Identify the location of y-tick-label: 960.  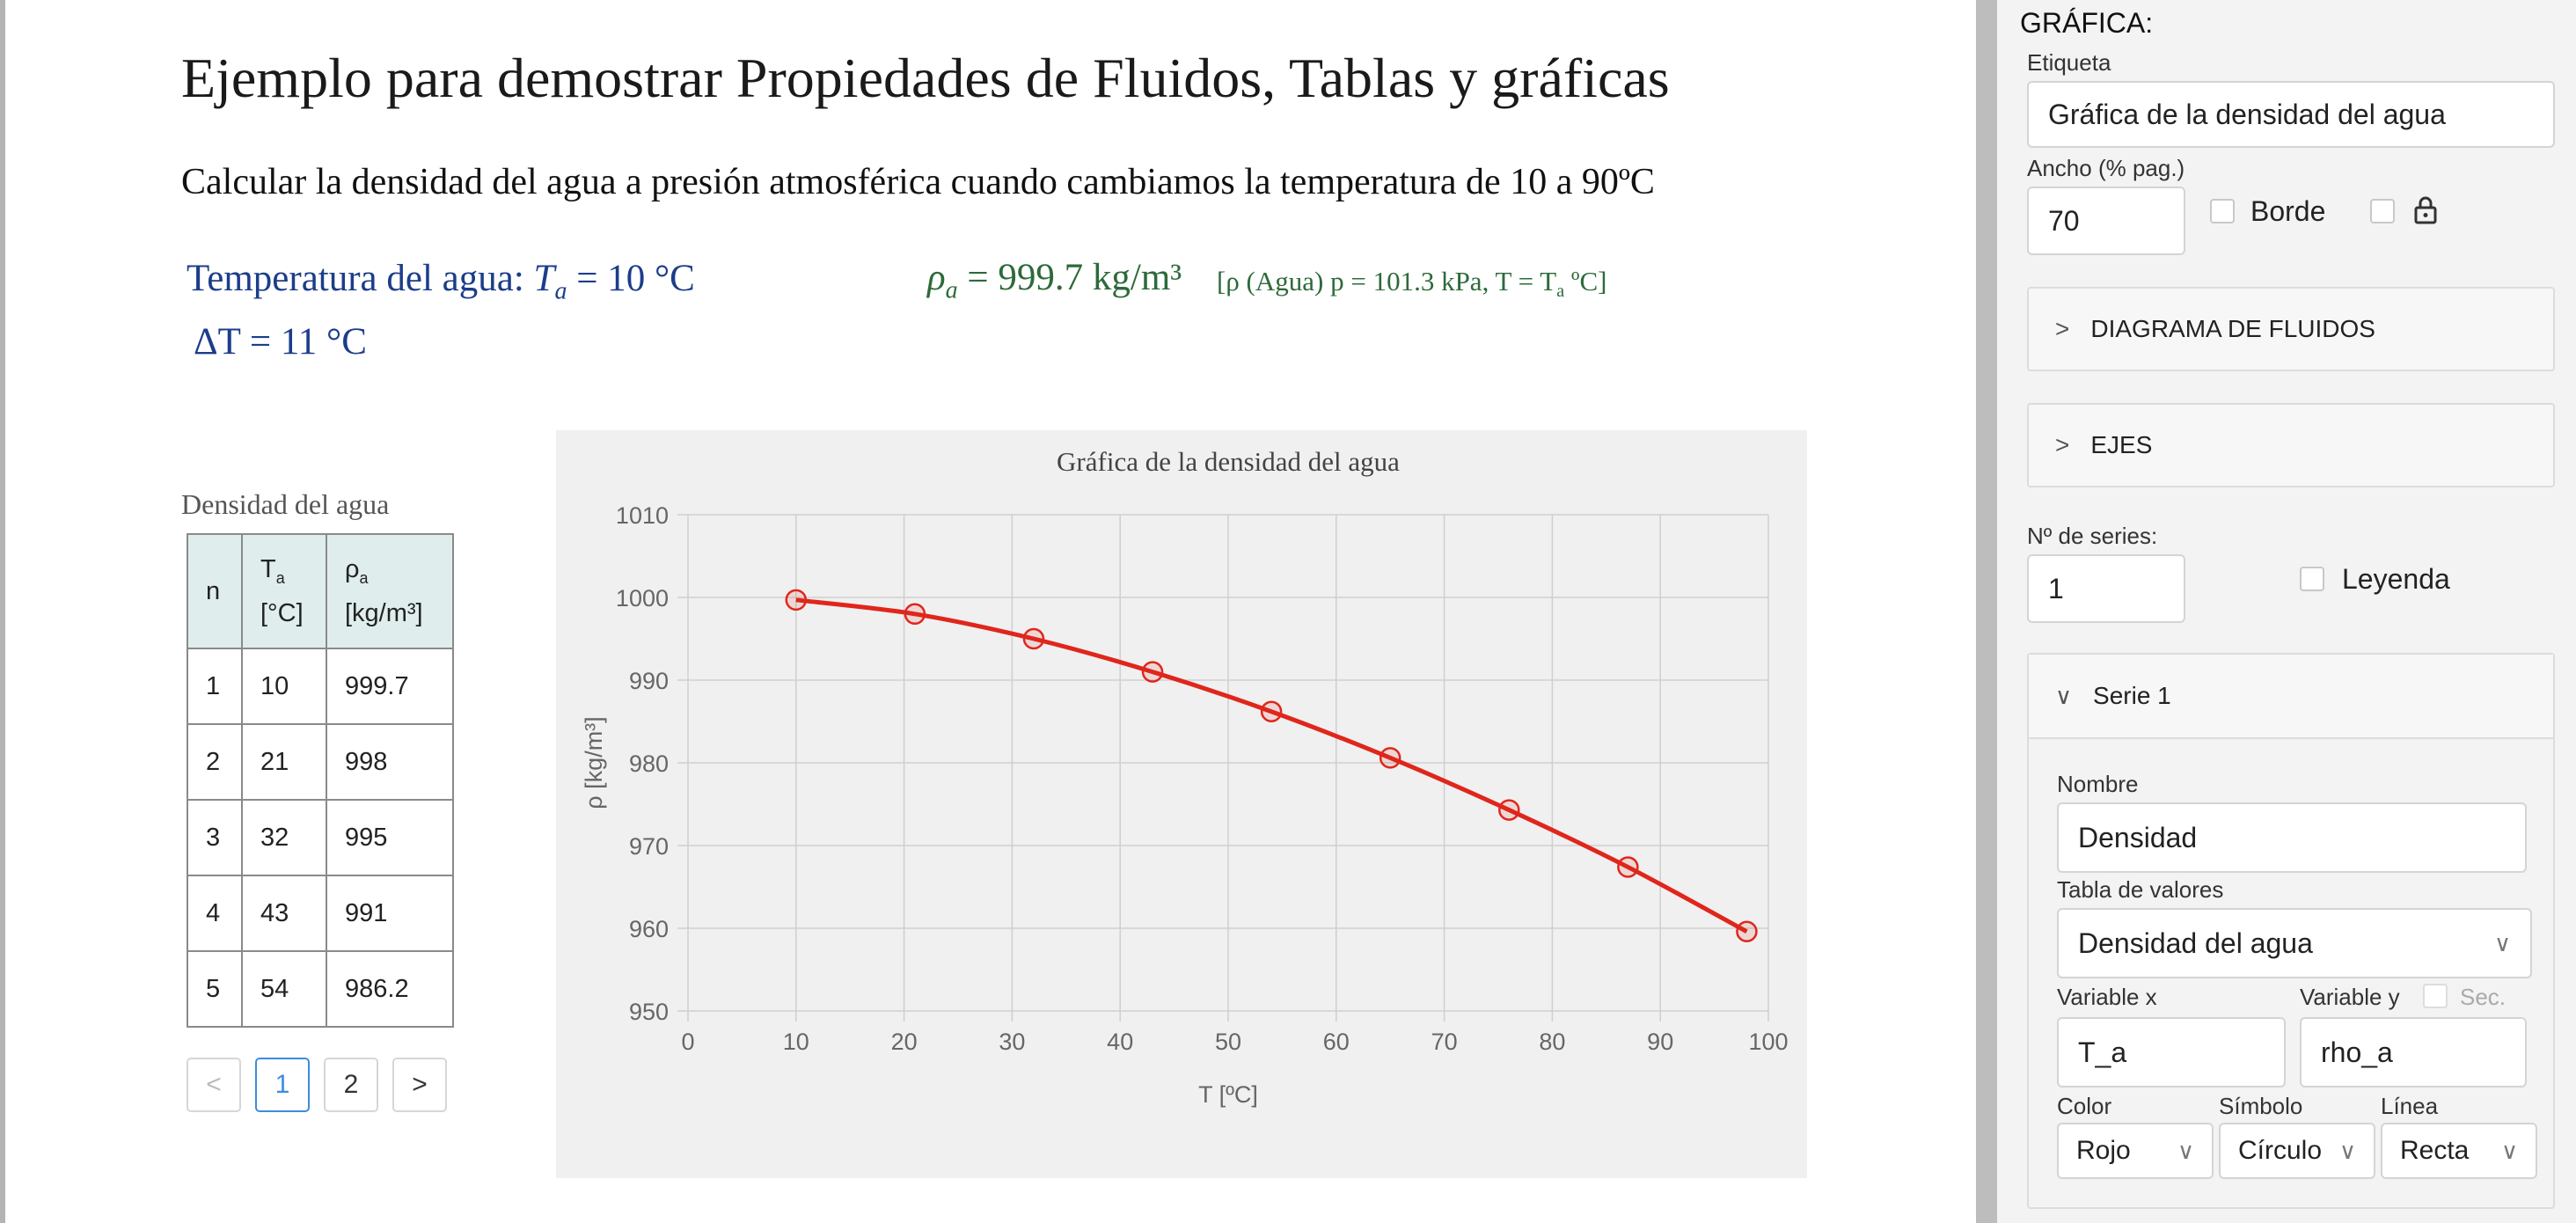
(649, 929).